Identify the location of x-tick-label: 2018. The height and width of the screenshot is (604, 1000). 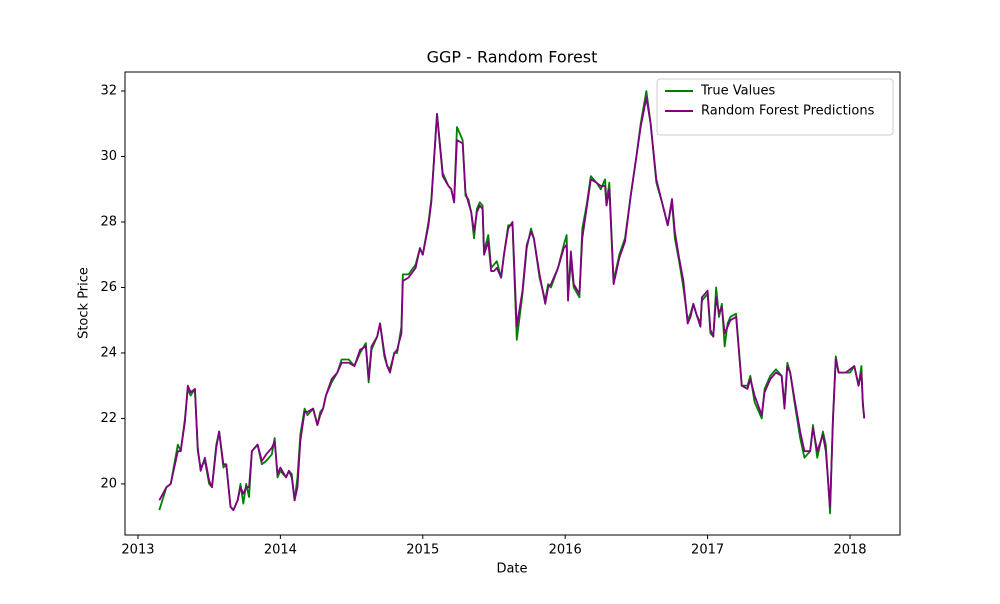
(849, 550).